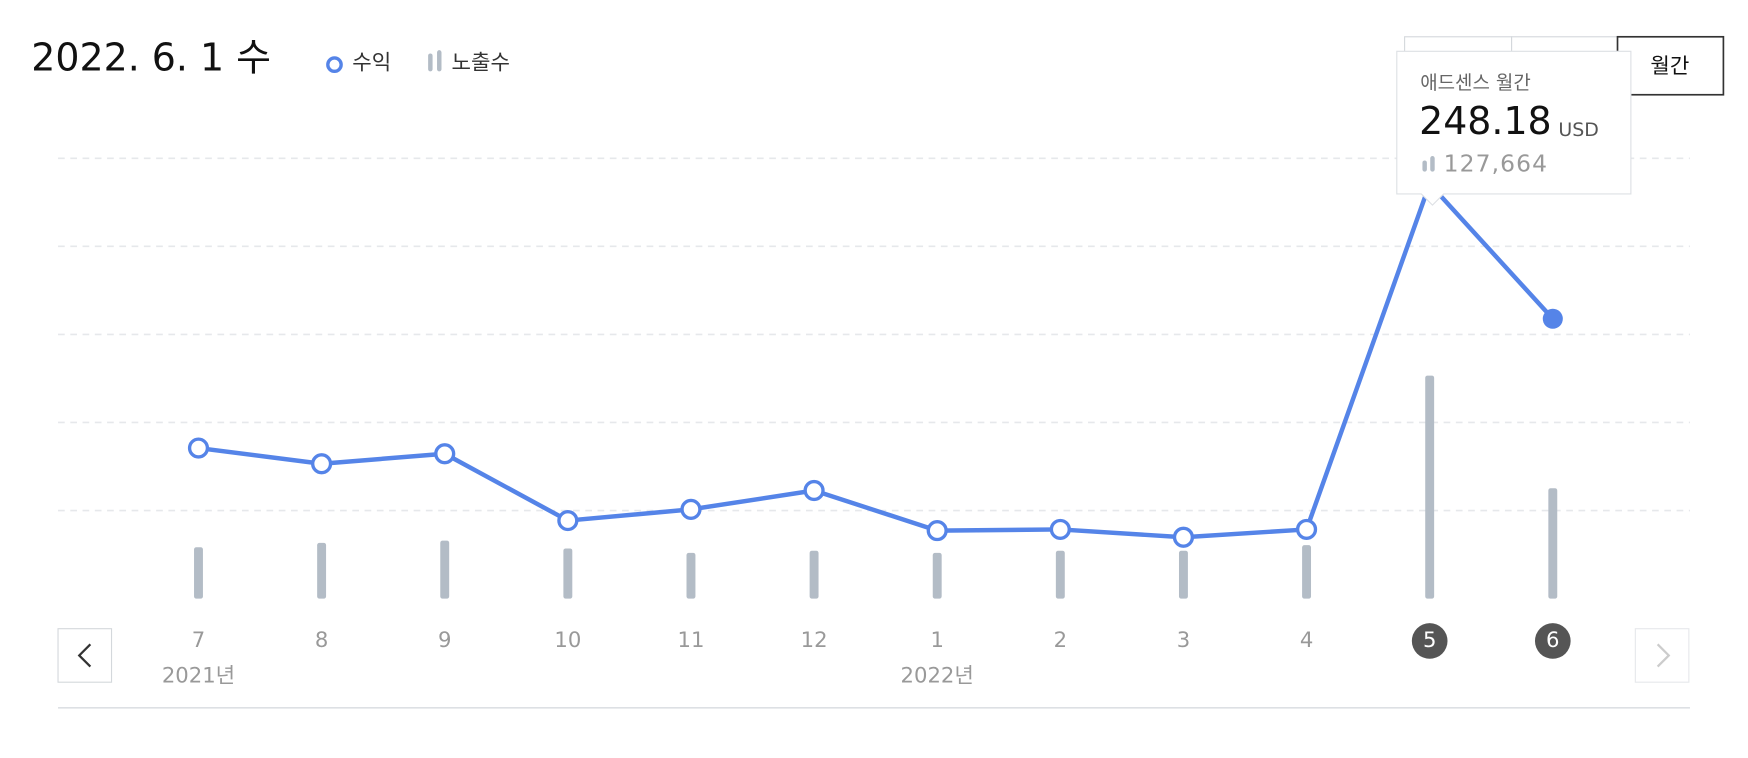 Image resolution: width=1748 pixels, height=758 pixels. I want to click on chart-title: 2022. 6. 1 수, so click(151, 58).